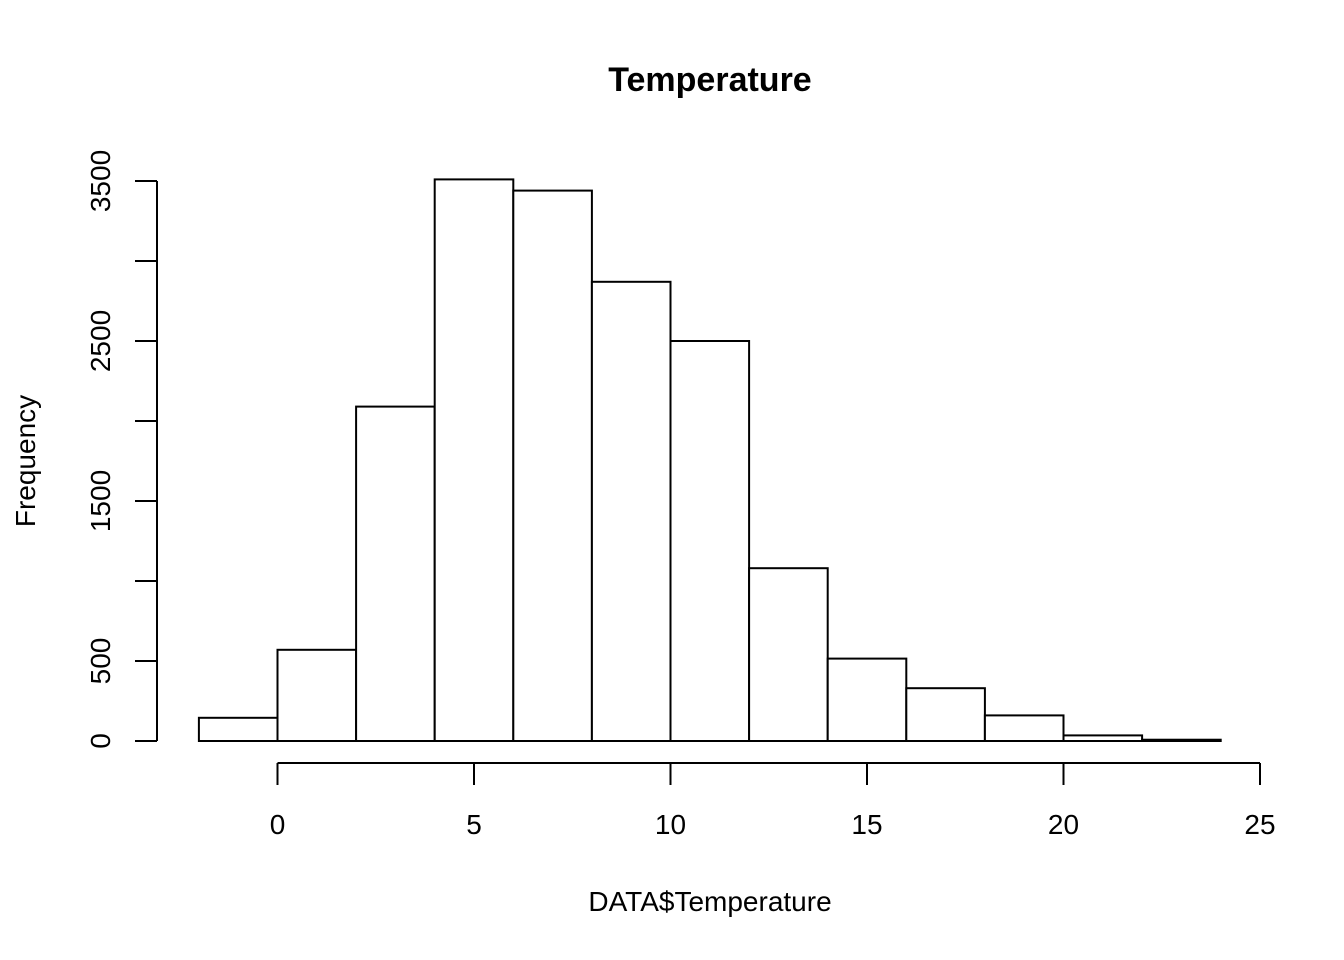 This screenshot has height=960, width=1344. Describe the element at coordinates (100, 741) in the screenshot. I see `y-tick-label: 0` at that location.